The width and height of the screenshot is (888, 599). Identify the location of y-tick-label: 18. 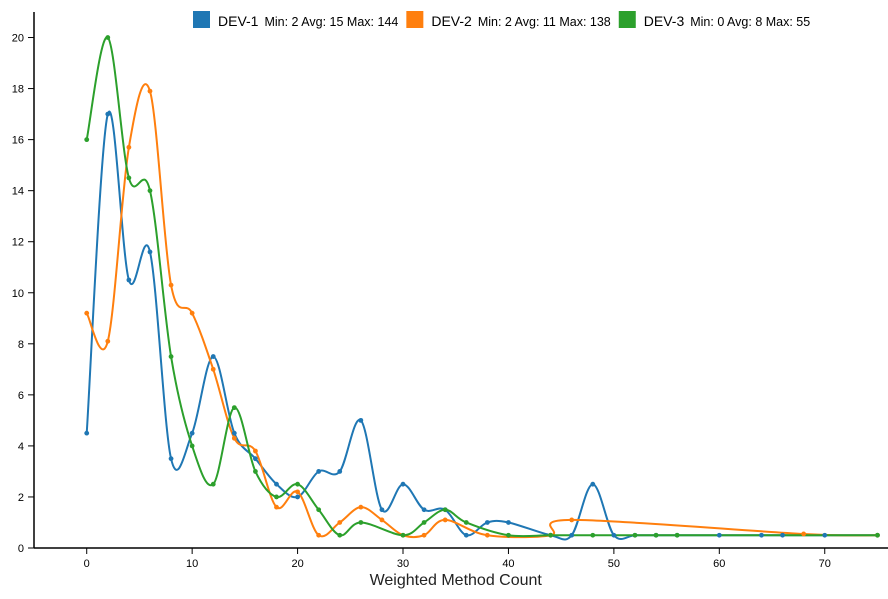
(18, 90).